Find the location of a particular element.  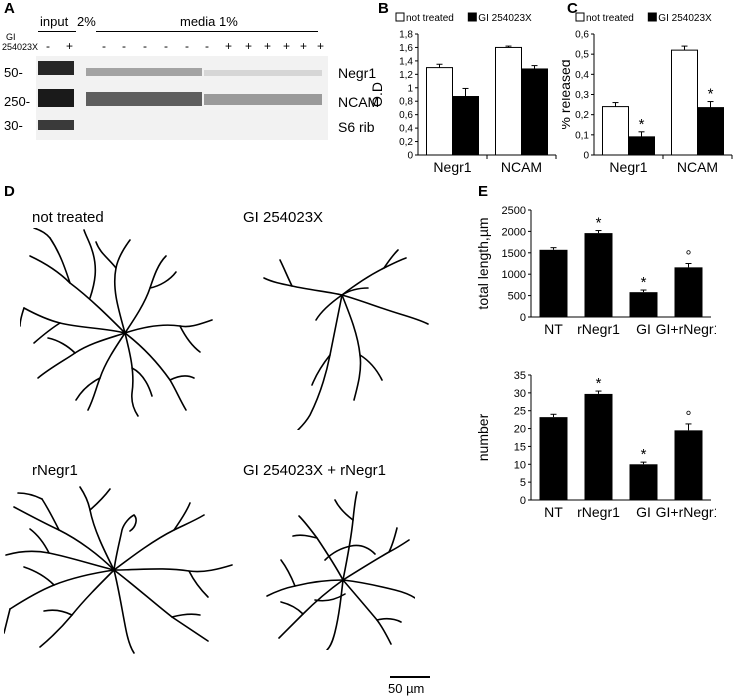

blot-media-untreated-negr1 is located at coordinates (144, 72).